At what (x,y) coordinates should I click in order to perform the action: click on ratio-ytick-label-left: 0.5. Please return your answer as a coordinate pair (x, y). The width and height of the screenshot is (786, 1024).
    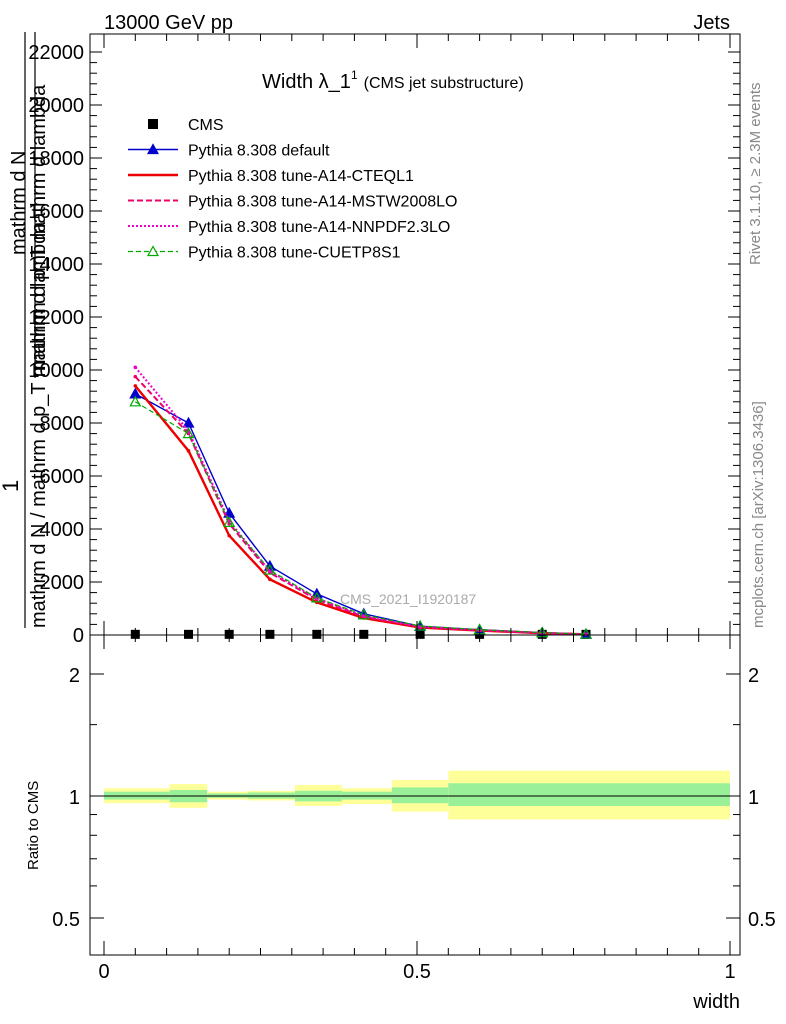
    Looking at the image, I should click on (66, 920).